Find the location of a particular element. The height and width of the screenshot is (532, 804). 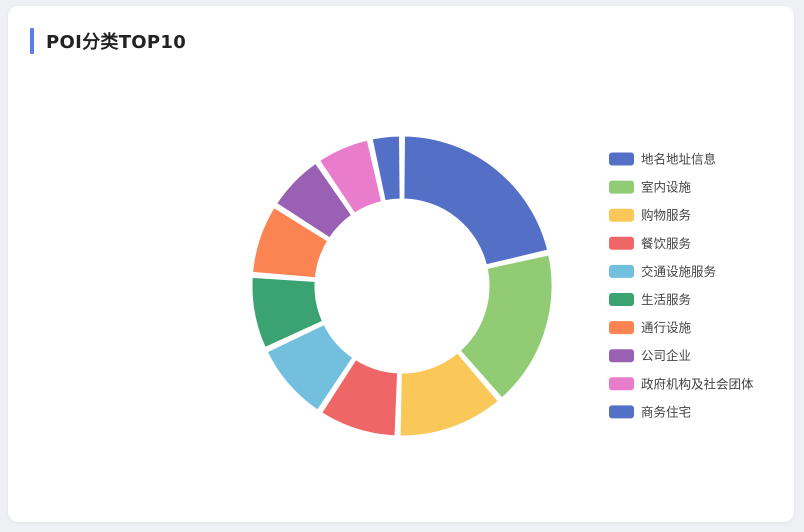

legend-item-7: 通行设施 is located at coordinates (650, 327).